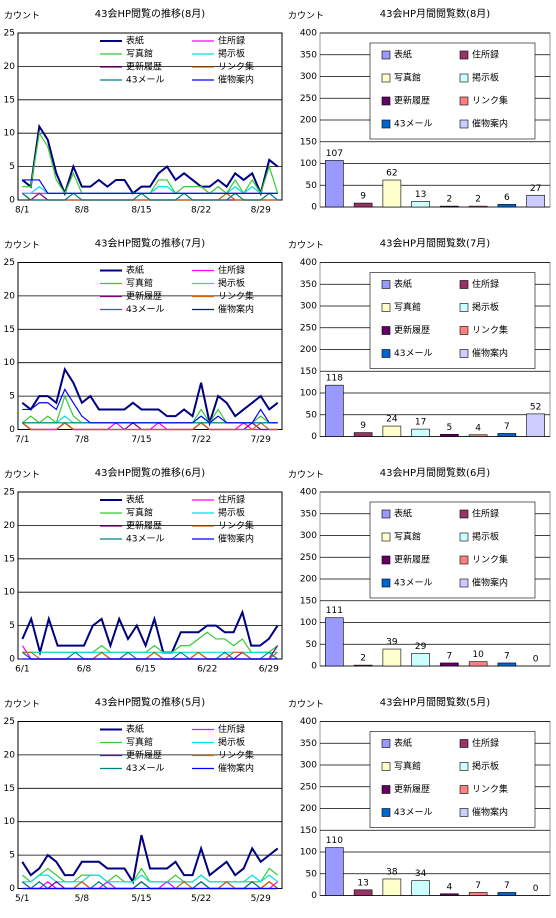  Describe the element at coordinates (391, 174) in the screenshot. I see `value-label: 62` at that location.